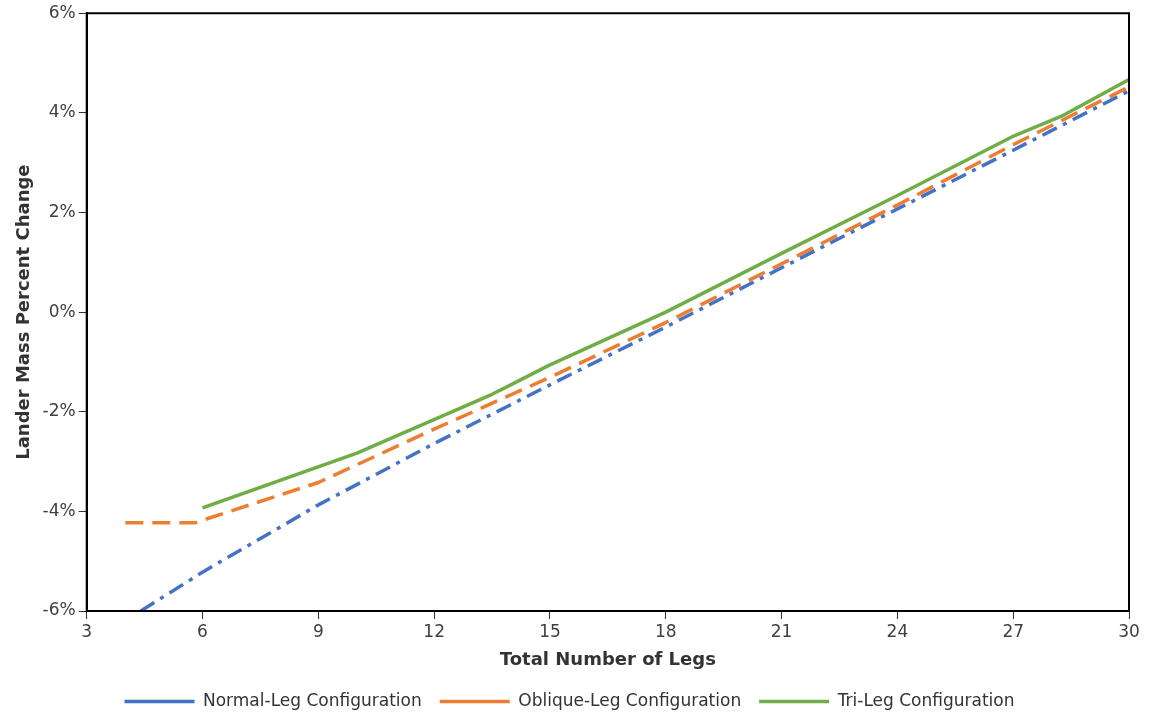  What do you see at coordinates (23, 312) in the screenshot?
I see `y-axis-title: Lander Mass Percent Change` at bounding box center [23, 312].